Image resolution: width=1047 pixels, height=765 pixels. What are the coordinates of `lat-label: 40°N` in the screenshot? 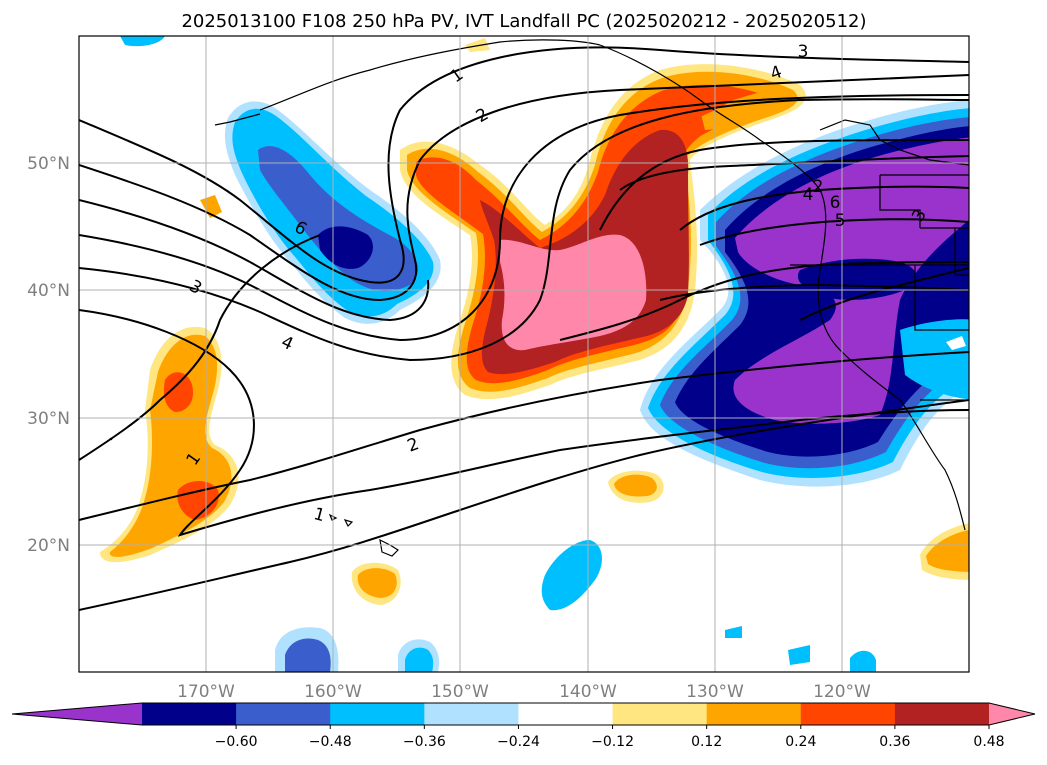 It's located at (48, 291).